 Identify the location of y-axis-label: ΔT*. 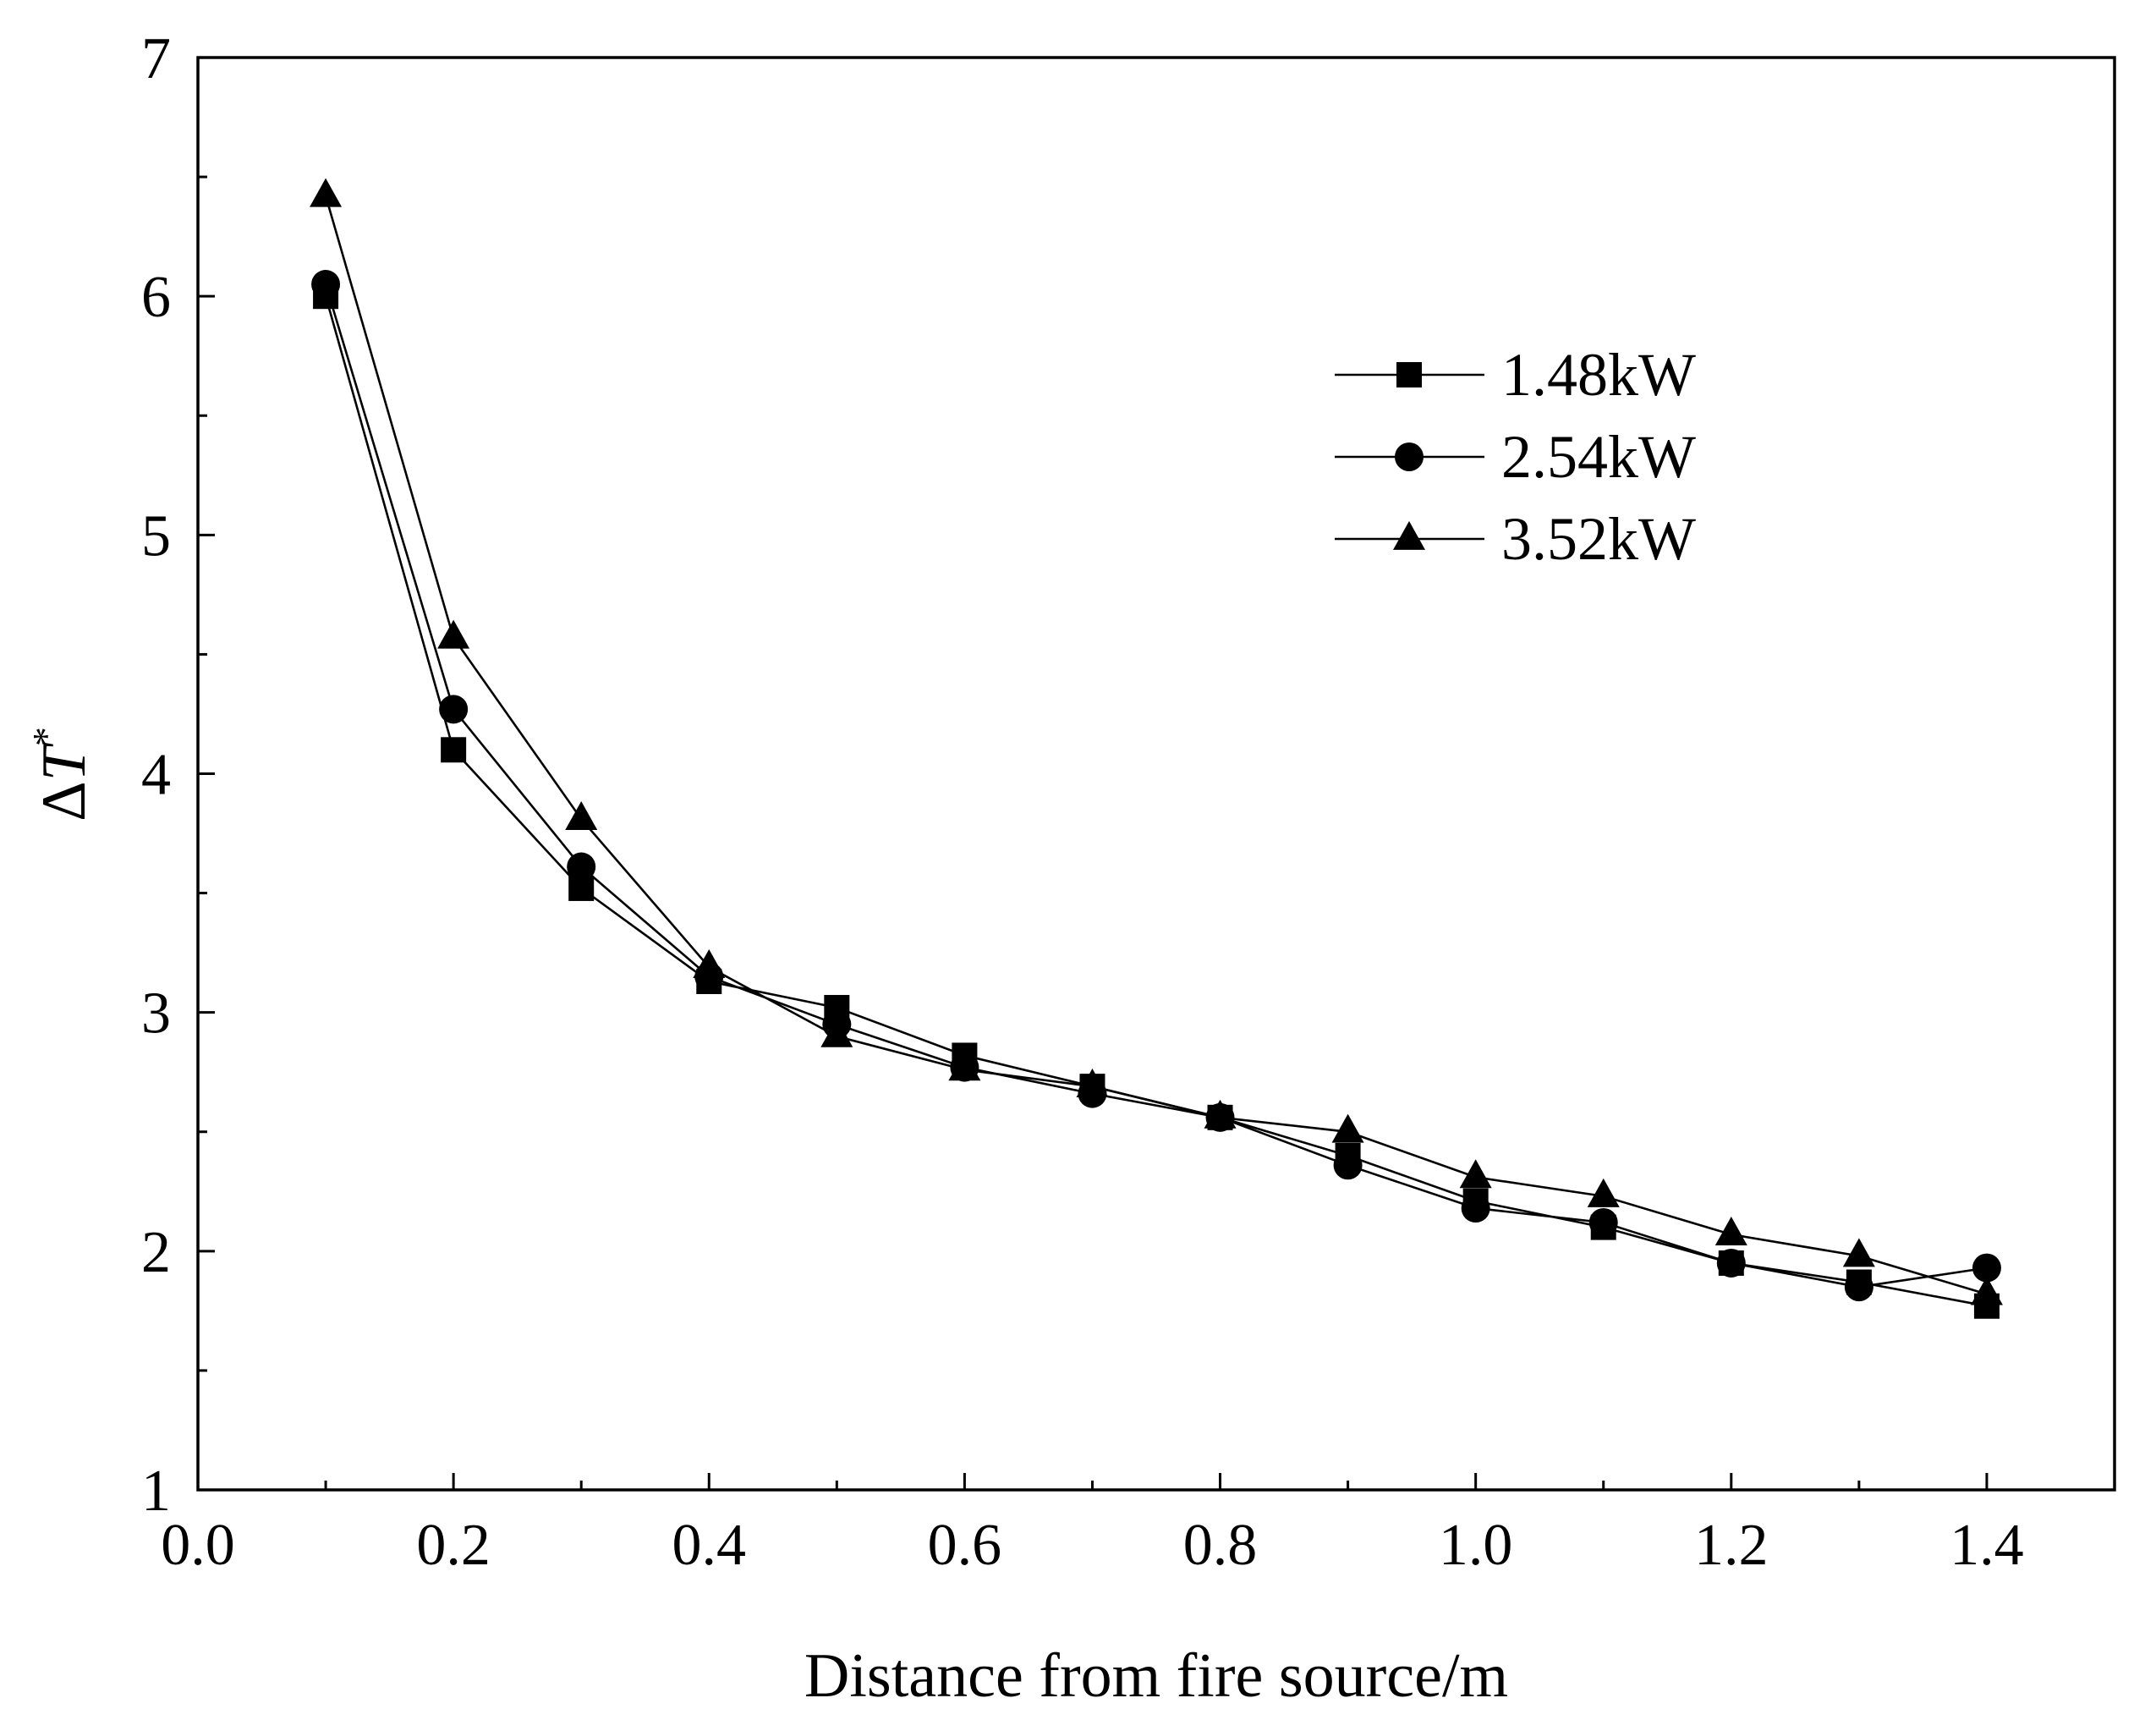
(62, 774).